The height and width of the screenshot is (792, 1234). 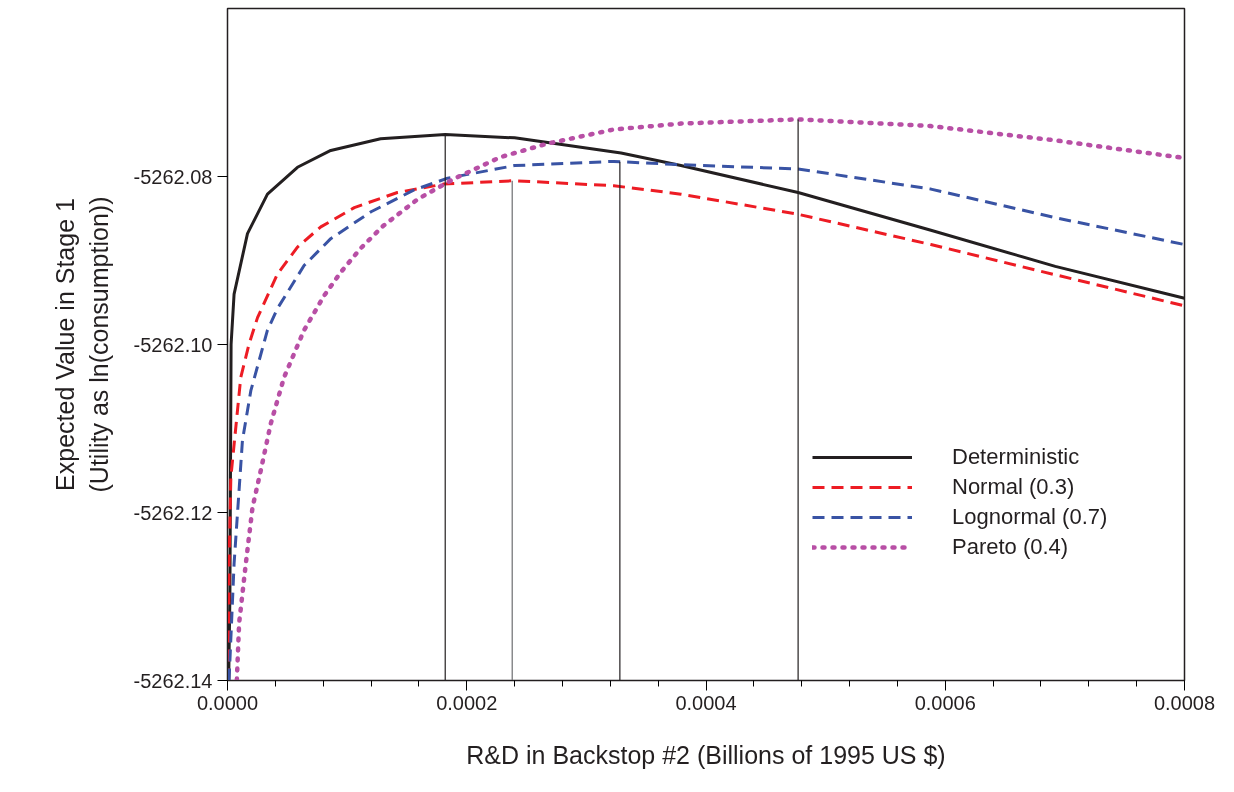 I want to click on legend-label: Deterministic, so click(x=1016, y=457).